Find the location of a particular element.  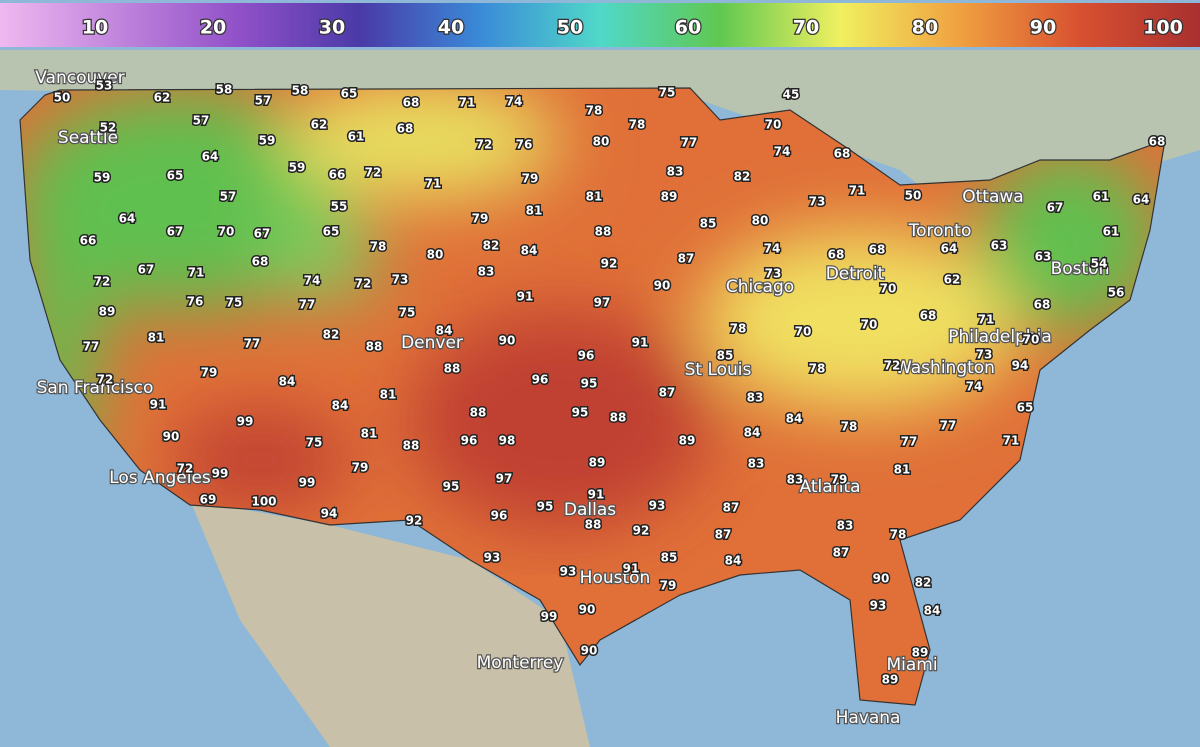

city-label: Detroit is located at coordinates (855, 274).